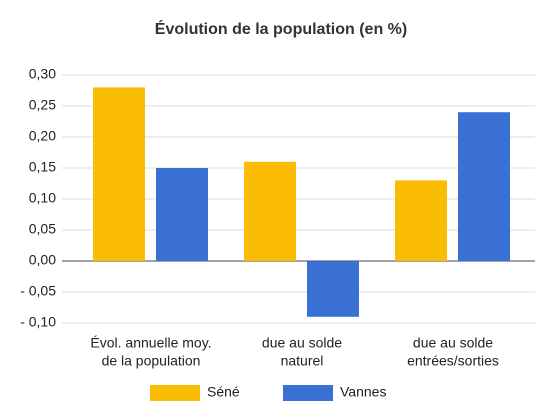  Describe the element at coordinates (151, 361) in the screenshot. I see `x-tick-label: de la population` at that location.